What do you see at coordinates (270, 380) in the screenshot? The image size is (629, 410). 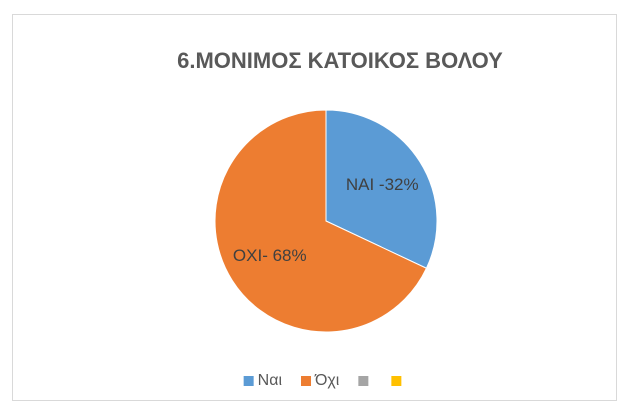 I see `legend-label: Ναι` at bounding box center [270, 380].